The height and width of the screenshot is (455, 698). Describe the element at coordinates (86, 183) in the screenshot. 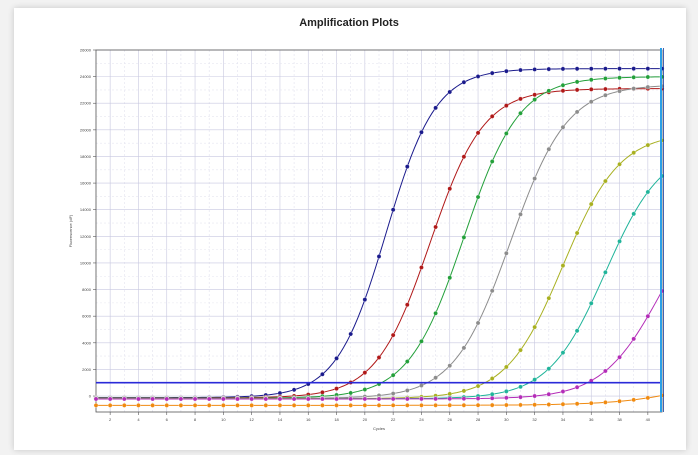

I see `y-tick-label: 16000` at that location.